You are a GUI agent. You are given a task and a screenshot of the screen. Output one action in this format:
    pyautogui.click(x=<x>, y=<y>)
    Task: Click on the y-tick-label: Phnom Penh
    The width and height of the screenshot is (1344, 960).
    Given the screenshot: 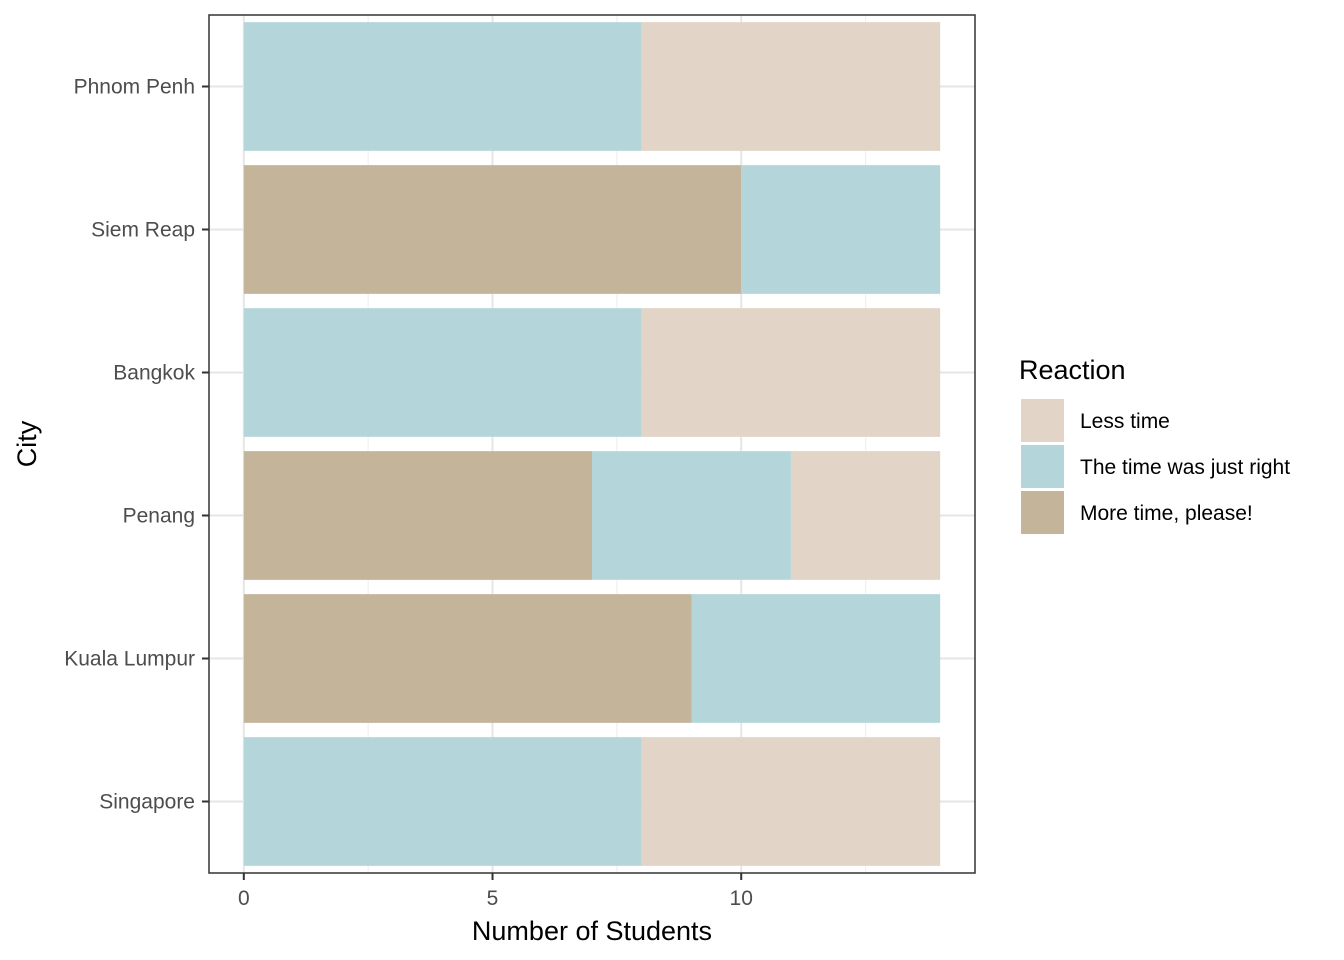 What is the action you would take?
    pyautogui.click(x=134, y=87)
    